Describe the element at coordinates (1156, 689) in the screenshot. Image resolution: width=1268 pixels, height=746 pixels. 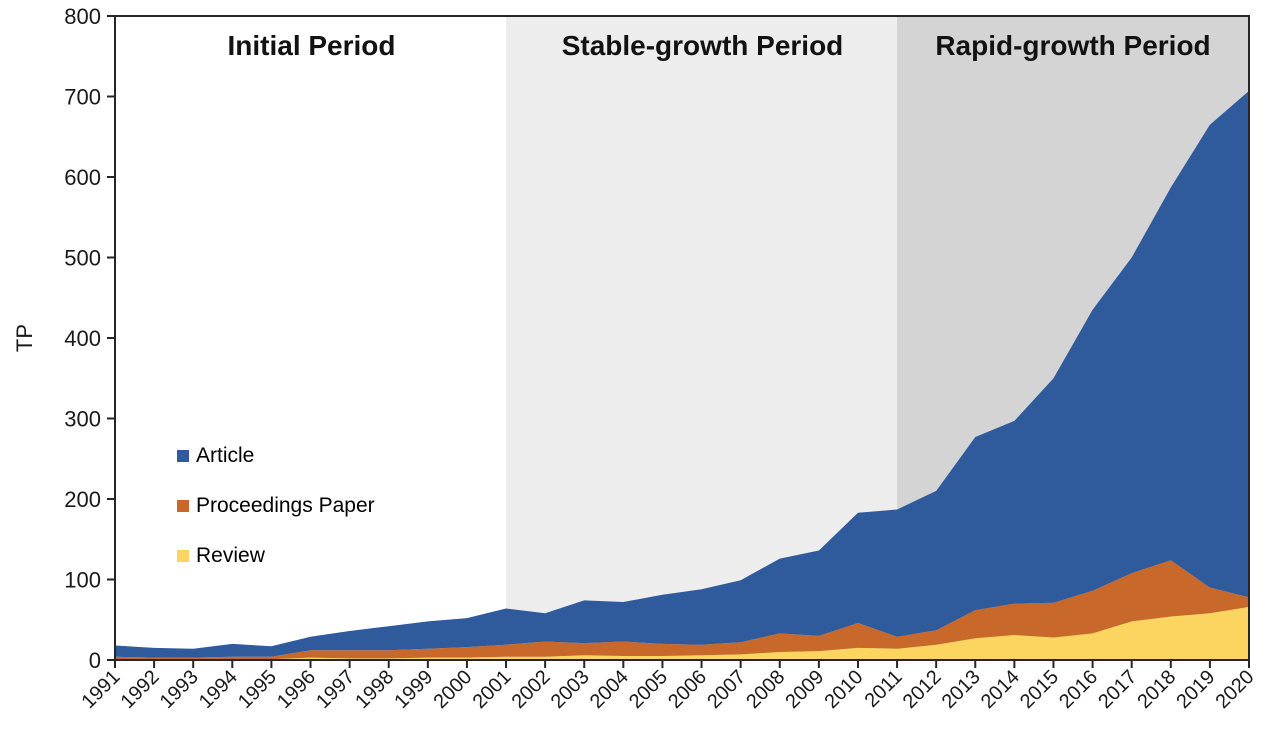
I see `x-tick-label: 2018` at that location.